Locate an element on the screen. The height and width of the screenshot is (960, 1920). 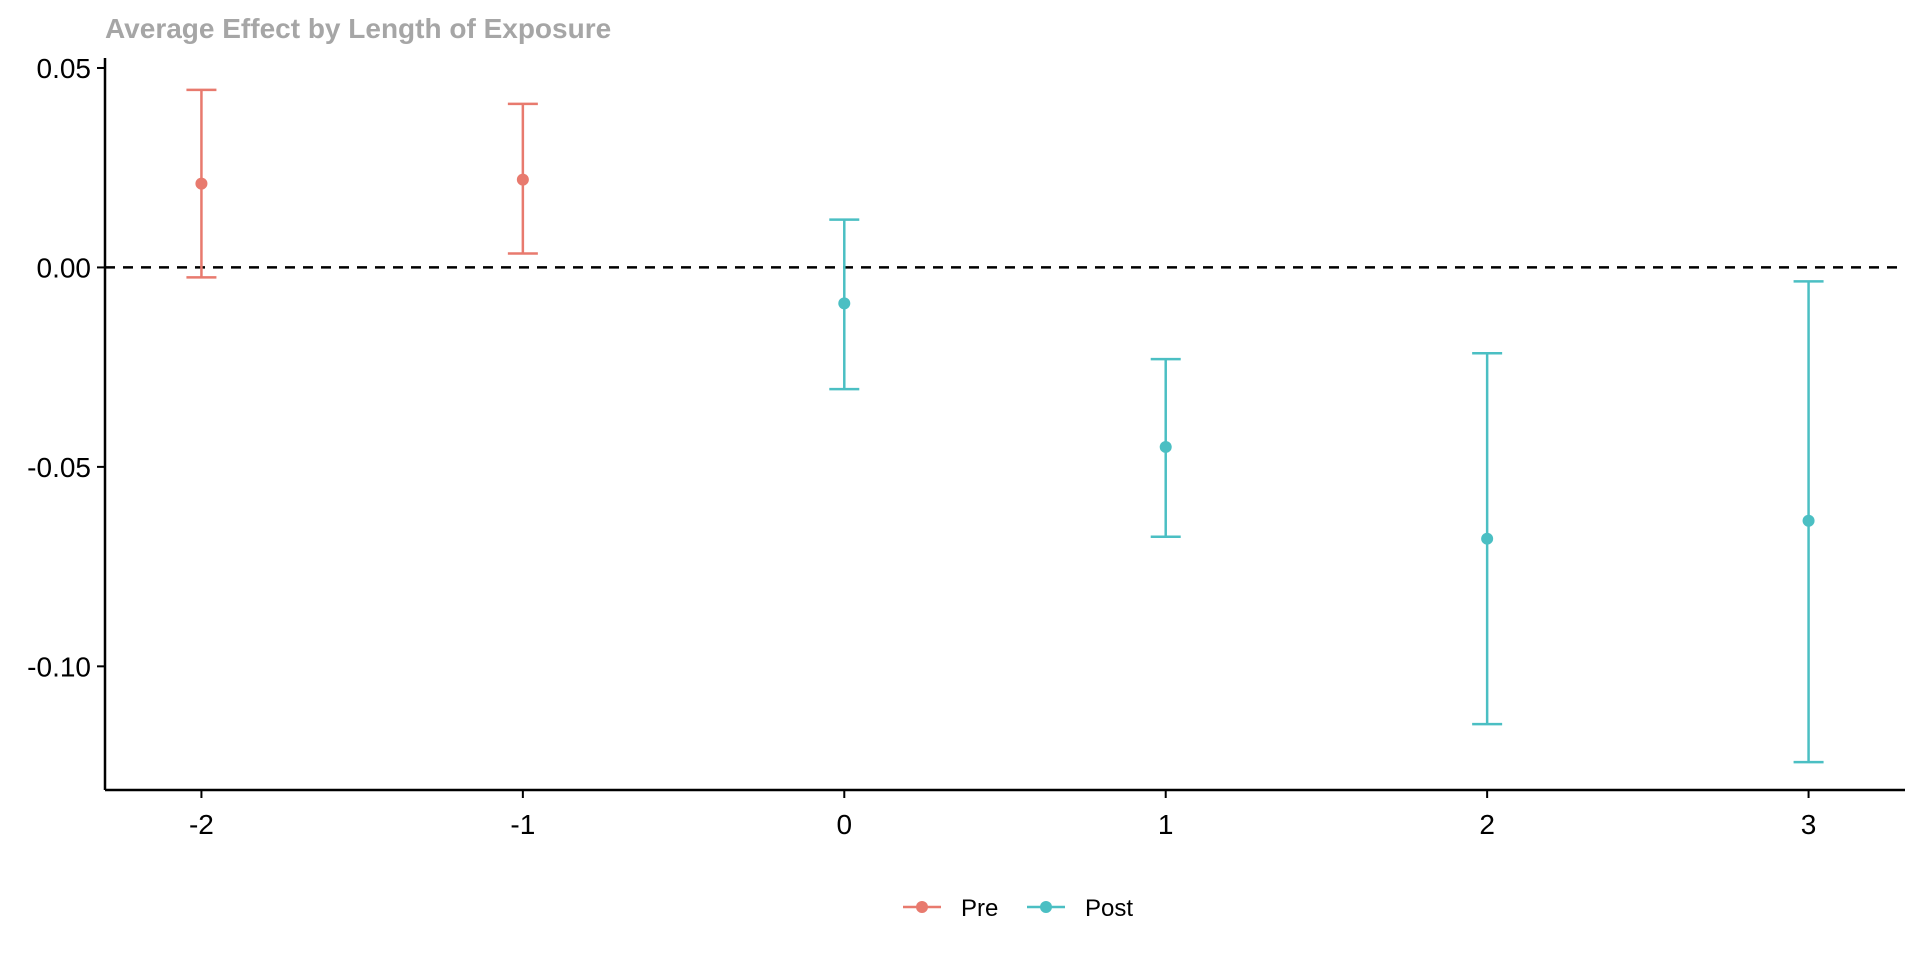
y-tick-label: -0.05 is located at coordinates (59, 467).